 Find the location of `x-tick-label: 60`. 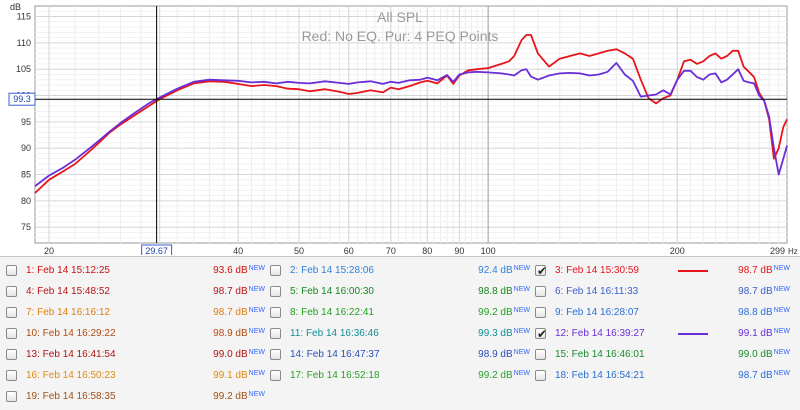

x-tick-label: 60 is located at coordinates (349, 250).